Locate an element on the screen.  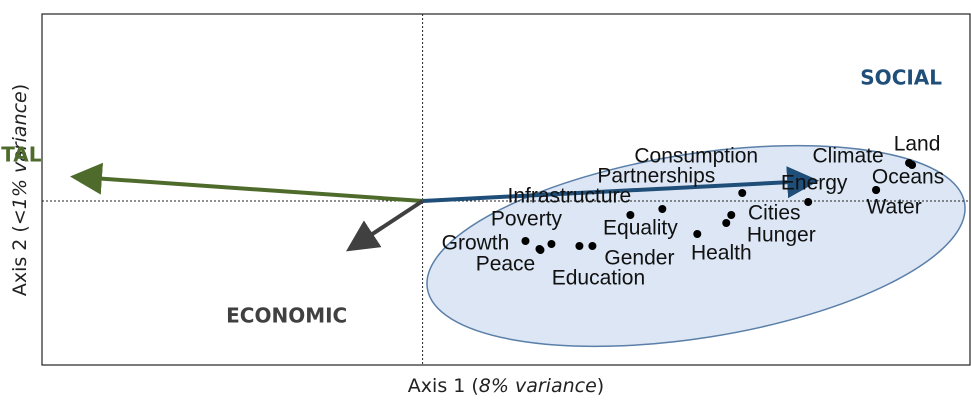
x-axis-label: Axis 1 (8% variance) is located at coordinates (506, 386).